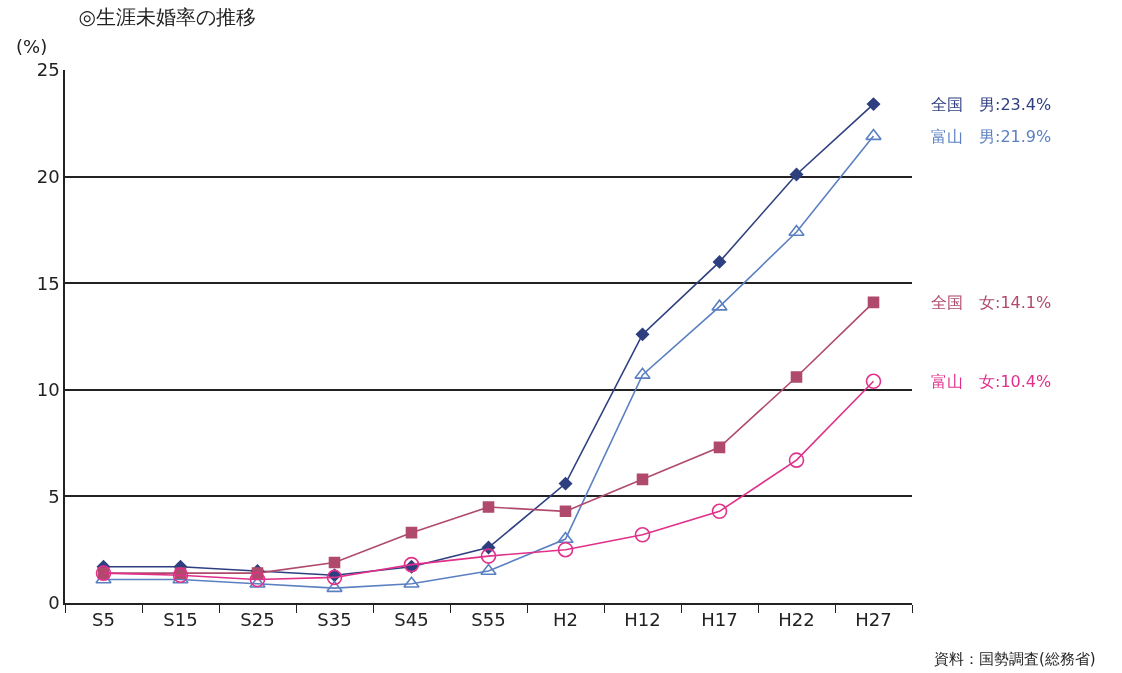  What do you see at coordinates (48, 390) in the screenshot?
I see `y-tick-label: 10` at bounding box center [48, 390].